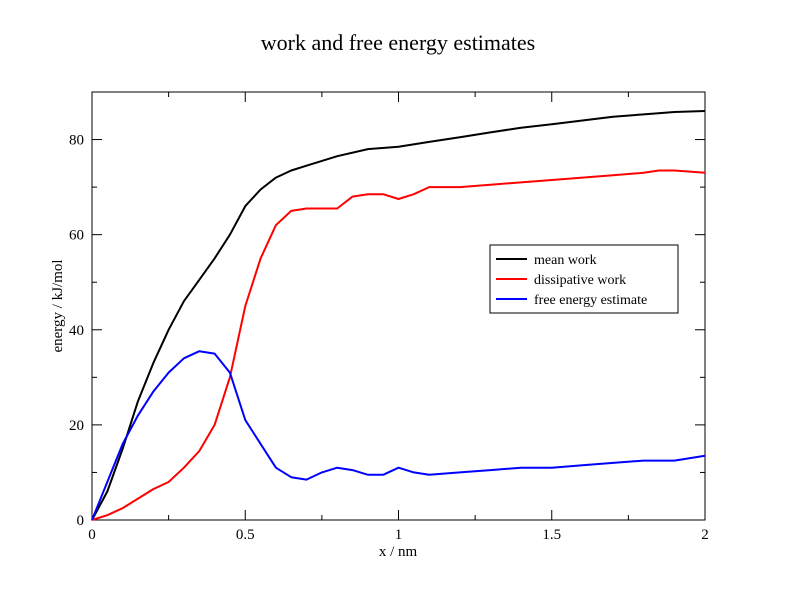 The image size is (792, 612). Describe the element at coordinates (76, 331) in the screenshot. I see `y-tick-label: 40` at that location.